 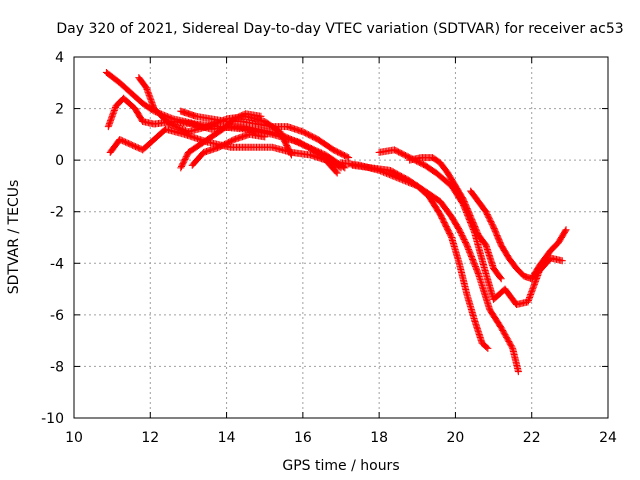 What do you see at coordinates (379, 438) in the screenshot?
I see `x-tick-label: 18` at bounding box center [379, 438].